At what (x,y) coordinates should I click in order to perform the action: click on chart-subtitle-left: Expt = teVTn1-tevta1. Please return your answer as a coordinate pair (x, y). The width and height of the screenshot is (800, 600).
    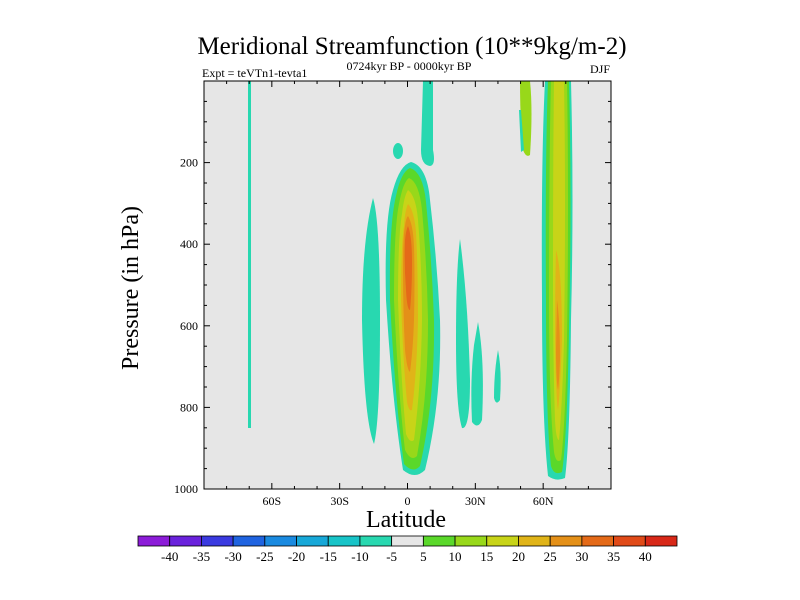
    Looking at the image, I should click on (254, 73).